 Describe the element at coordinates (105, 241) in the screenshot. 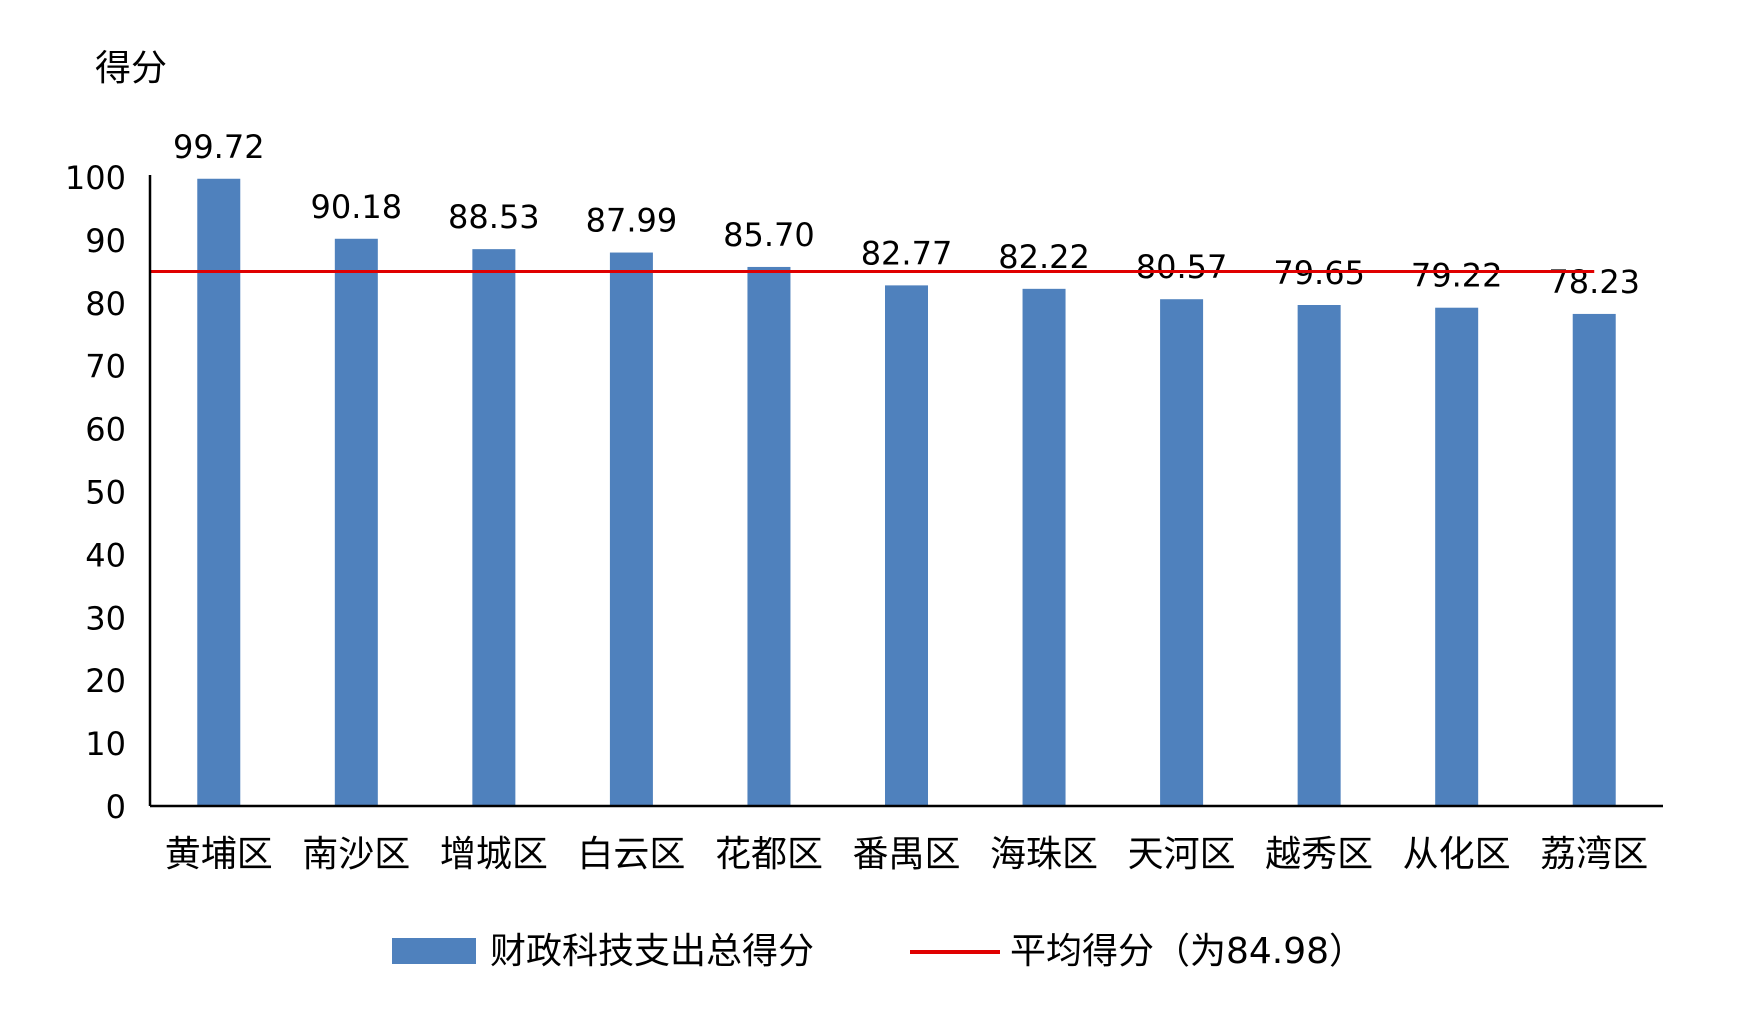

I see `y-tick-label: 90` at that location.